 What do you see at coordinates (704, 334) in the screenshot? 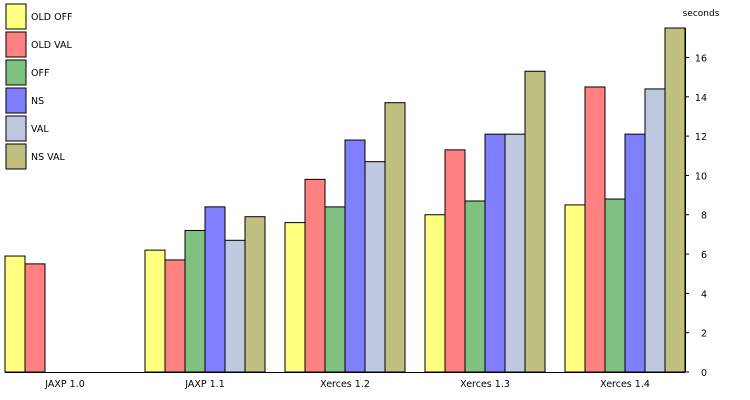
I see `y-tick-label: 2` at bounding box center [704, 334].